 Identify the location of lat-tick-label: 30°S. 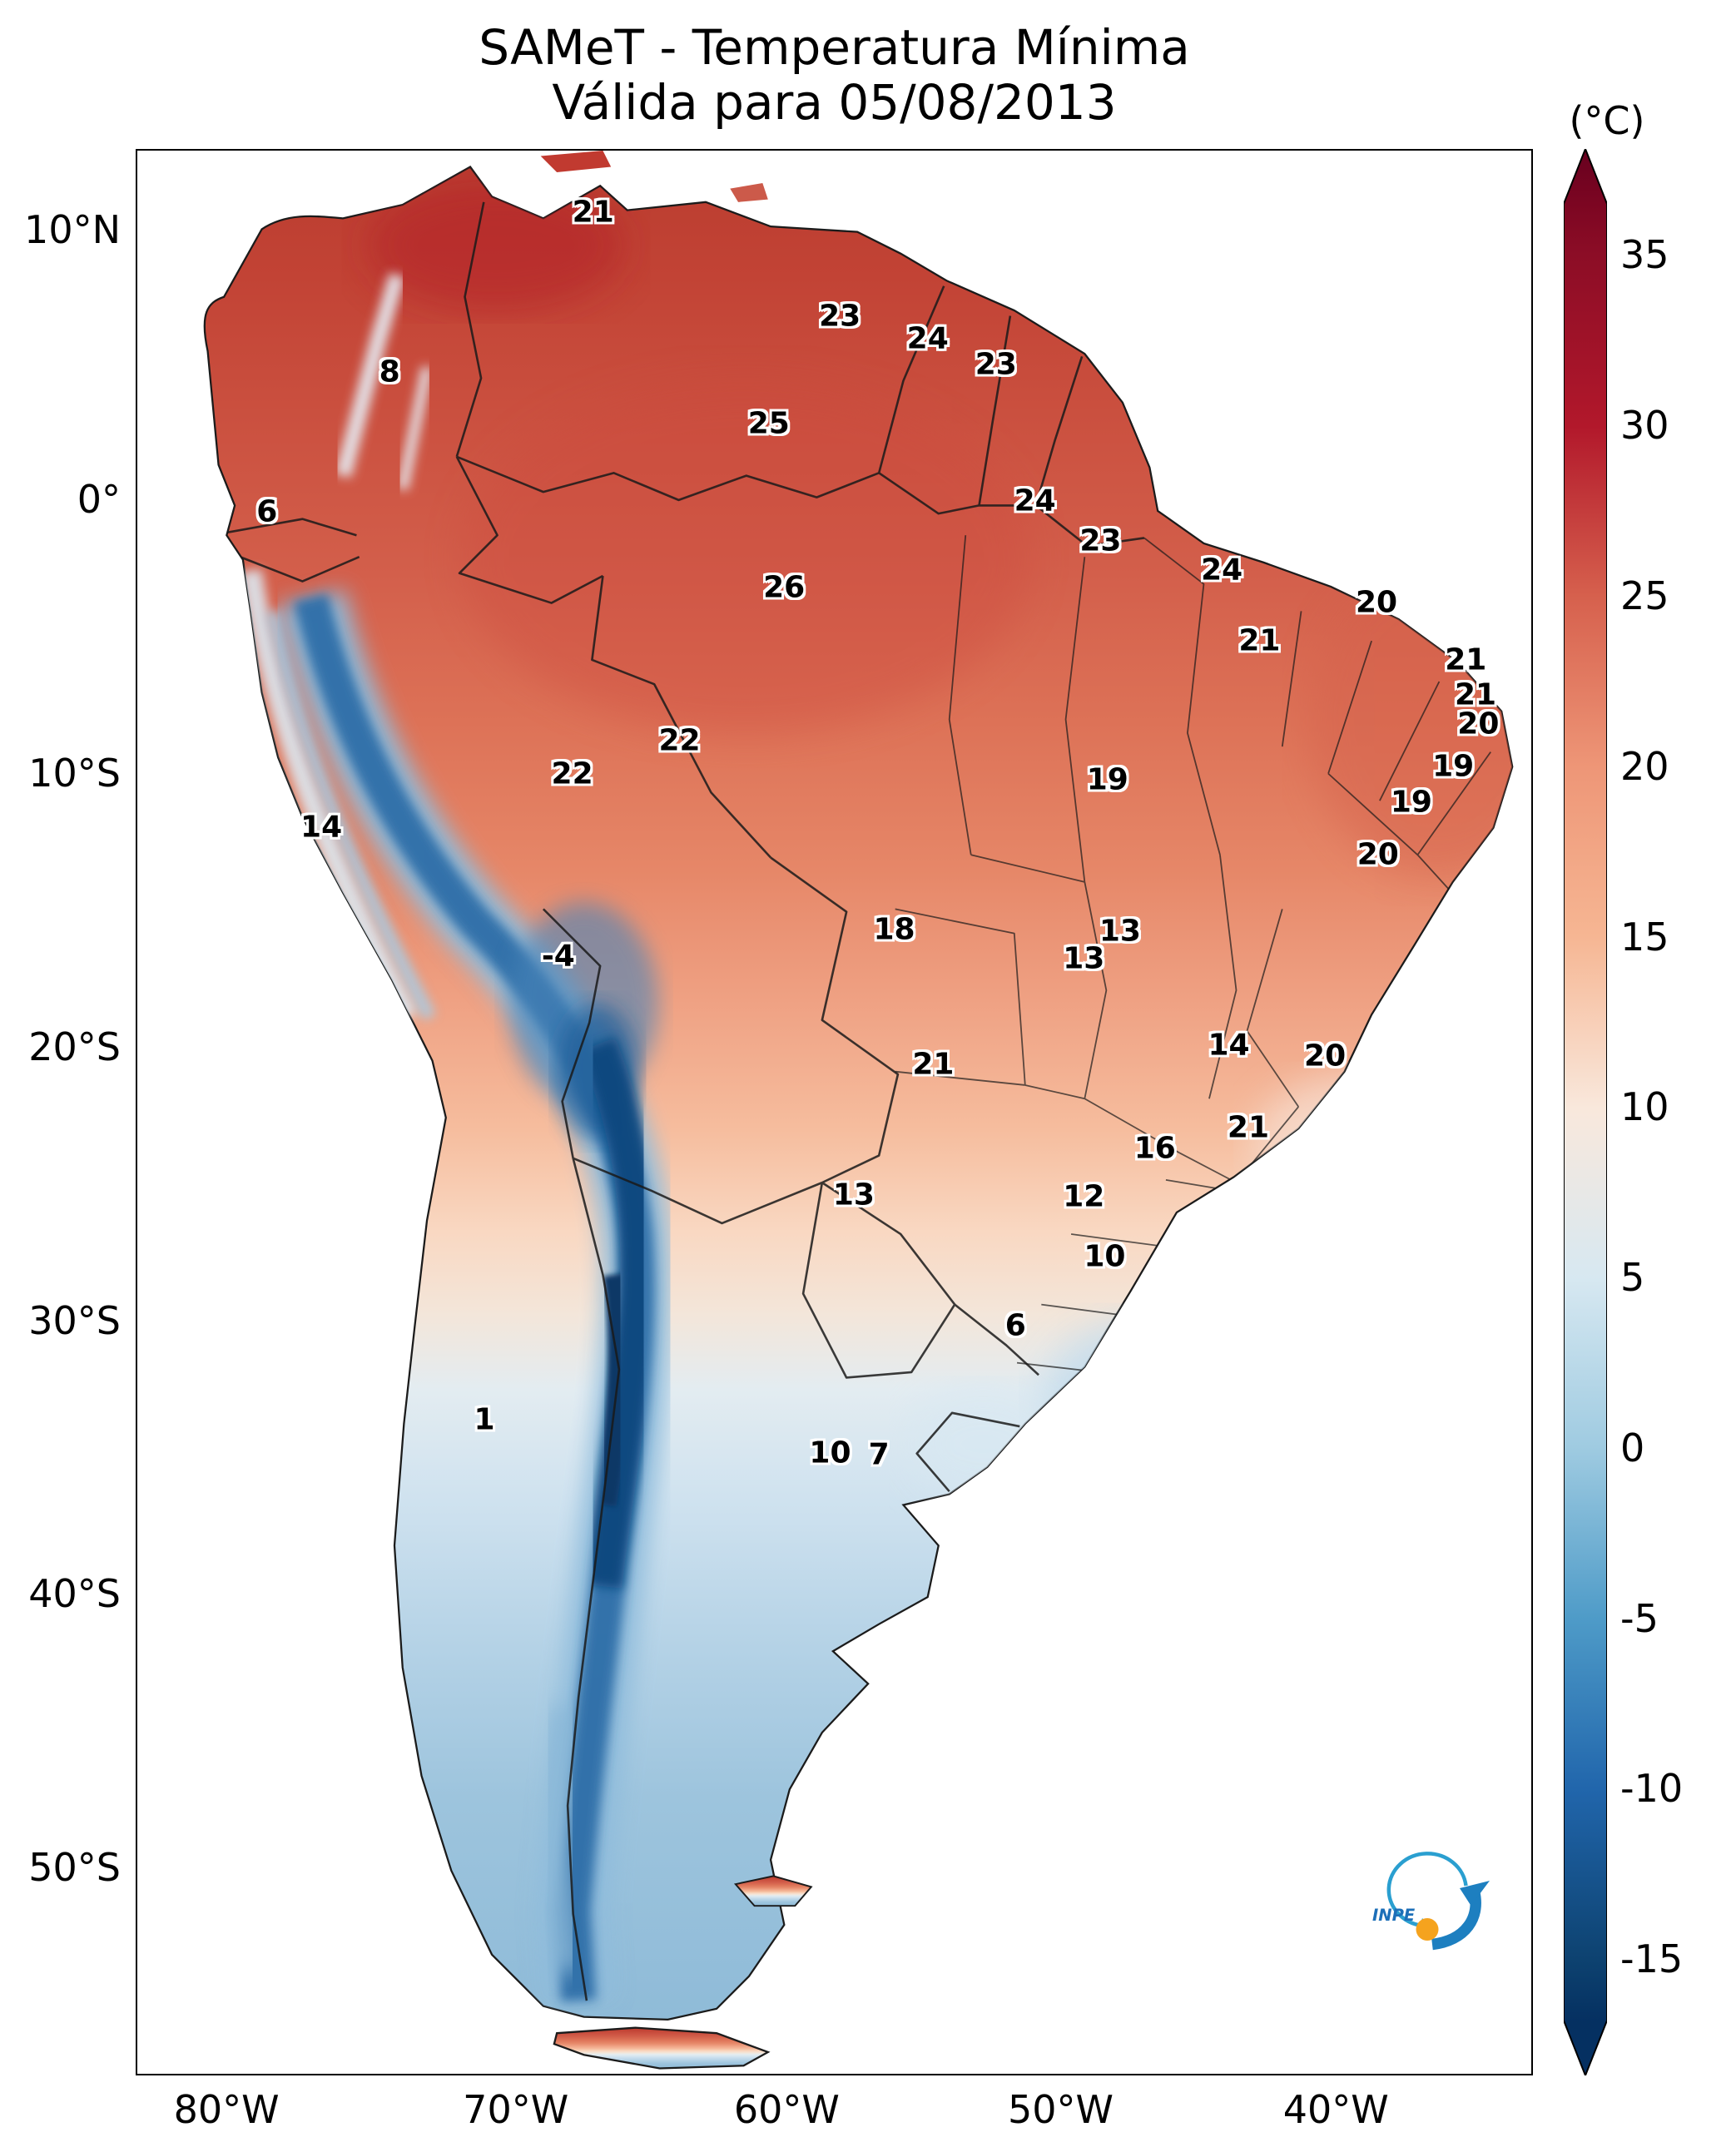
(75, 1320).